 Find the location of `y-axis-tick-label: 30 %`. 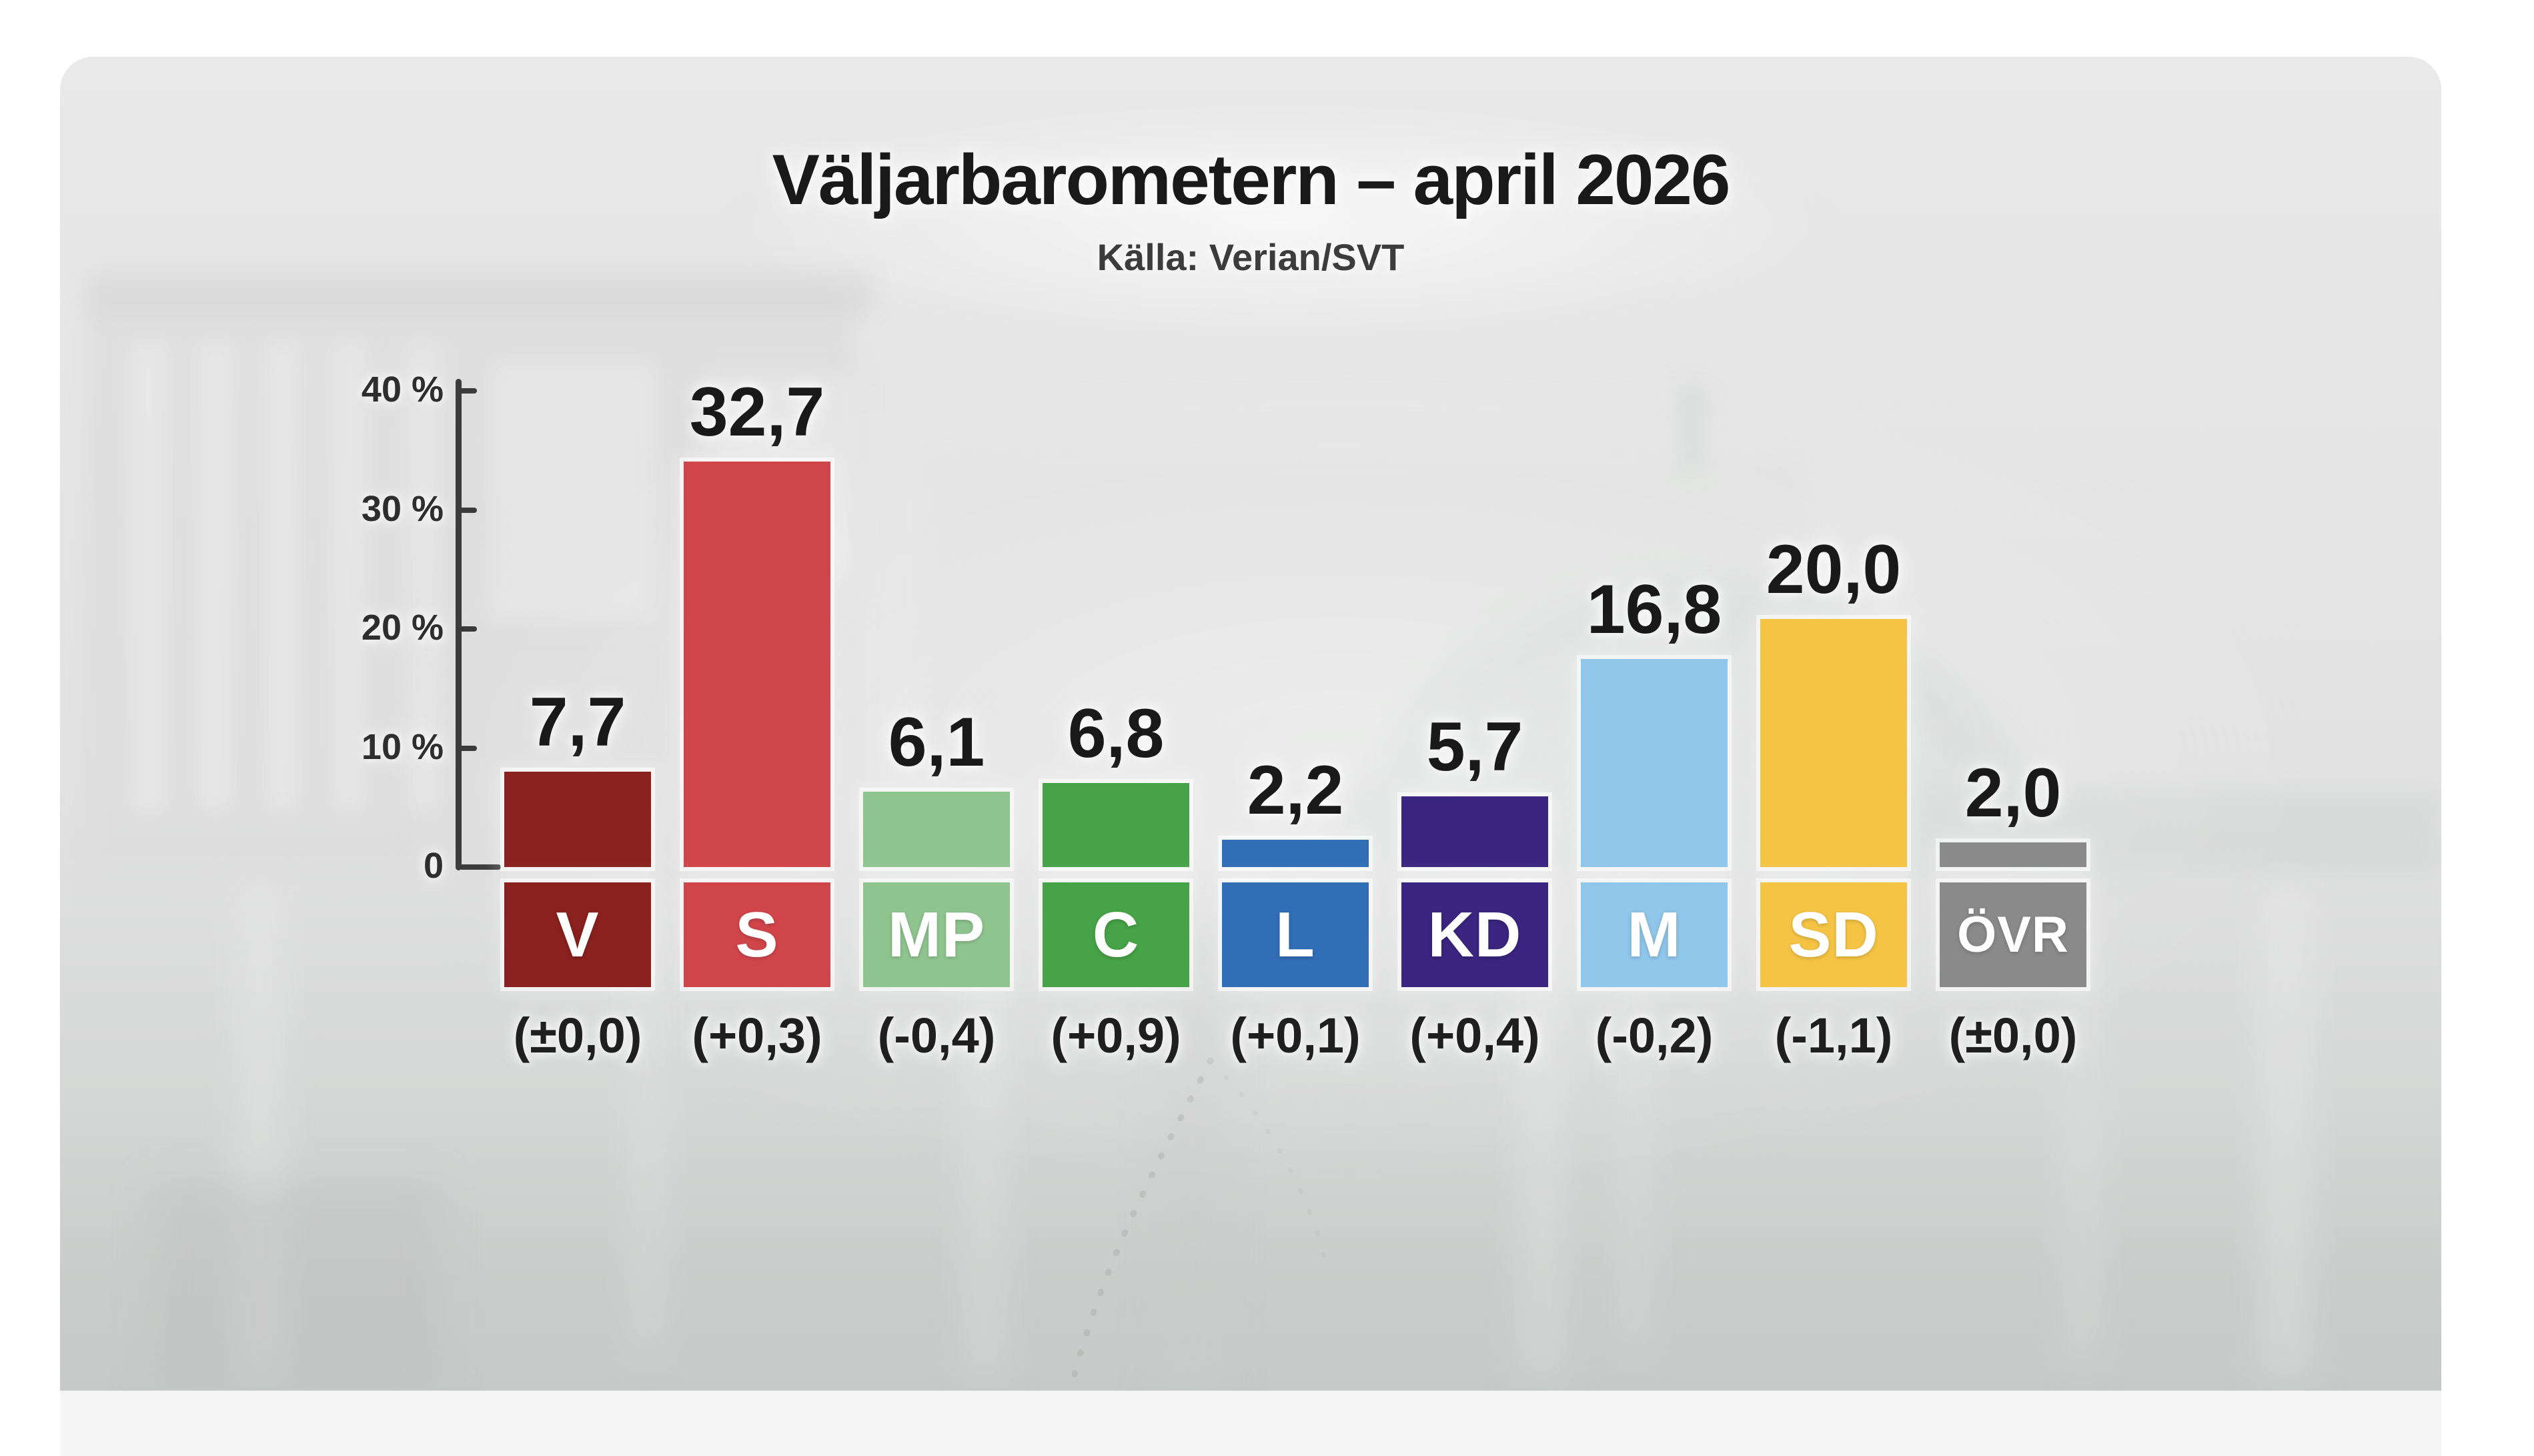

y-axis-tick-label: 30 % is located at coordinates (402, 508).